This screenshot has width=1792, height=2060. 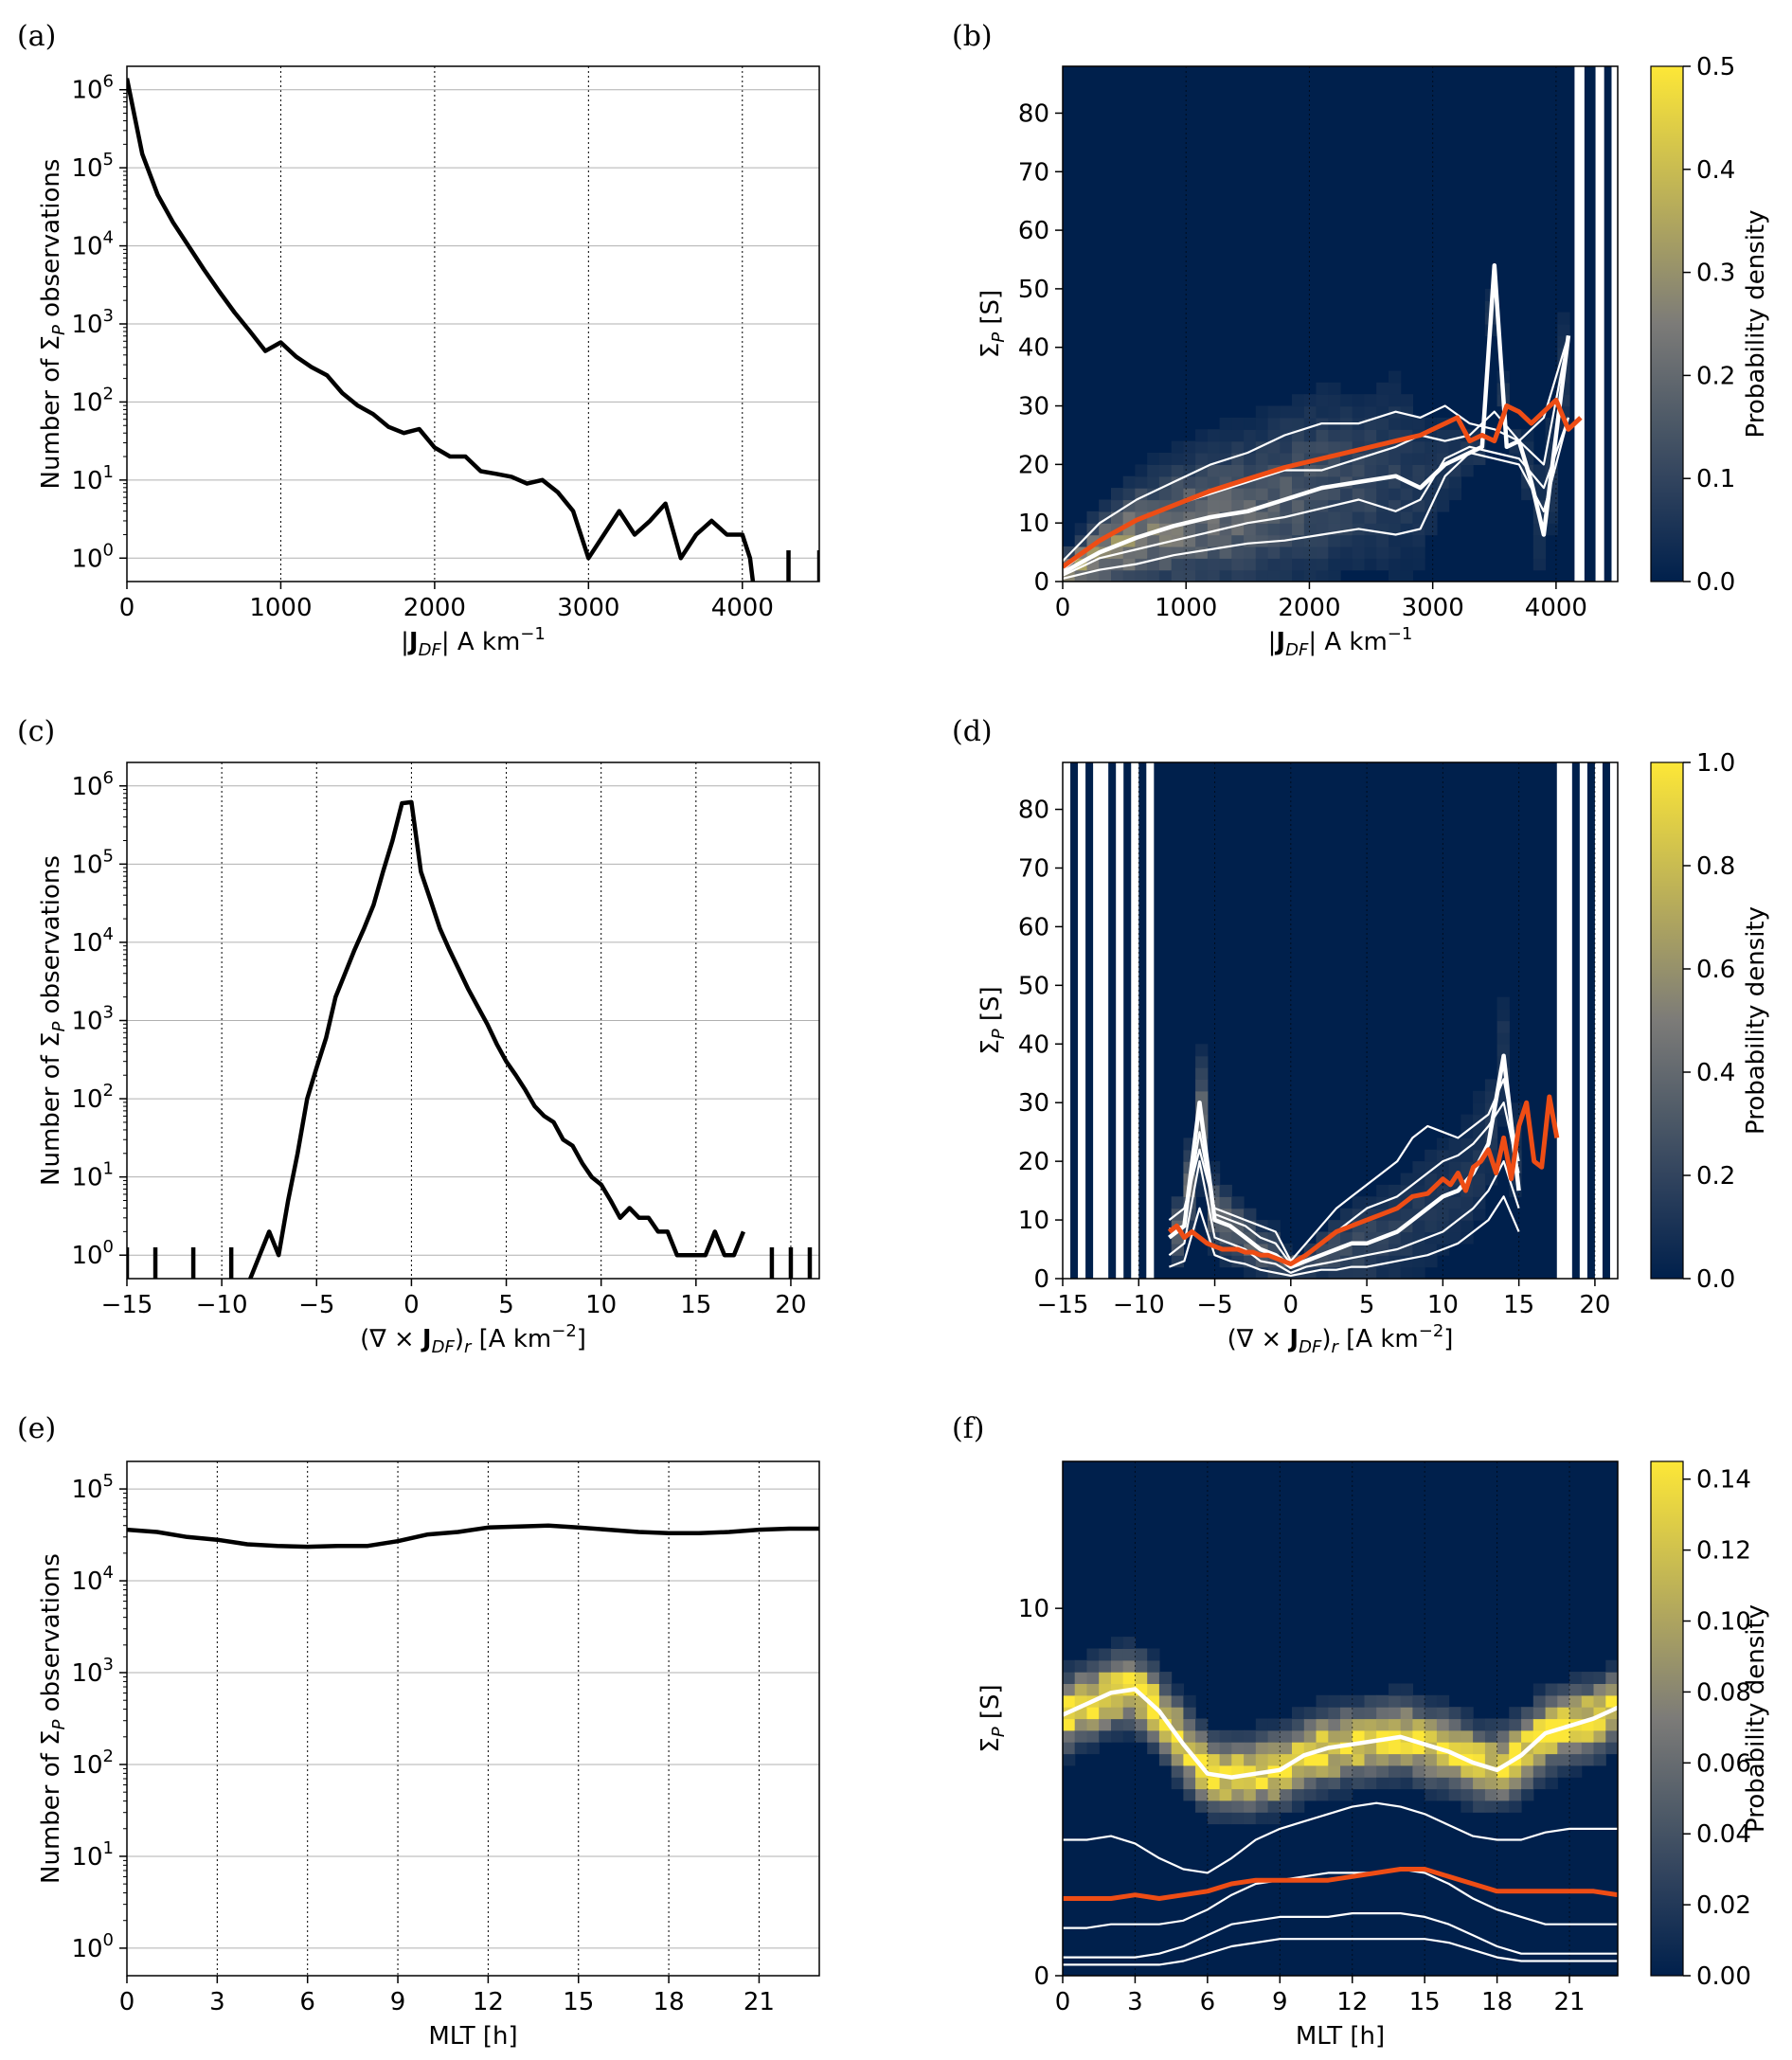 What do you see at coordinates (993, 324) in the screenshot?
I see `y-axis-label: ΣP [S]` at bounding box center [993, 324].